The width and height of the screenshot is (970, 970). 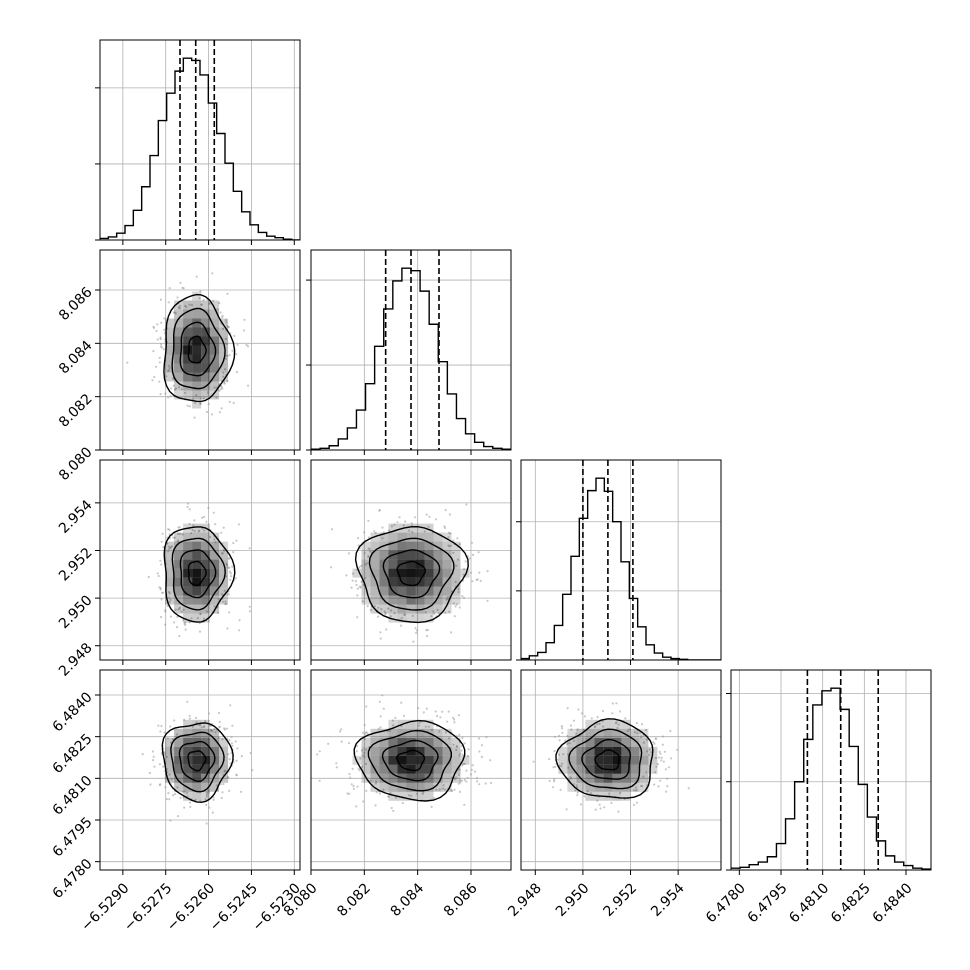 What do you see at coordinates (831, 770) in the screenshot?
I see `panel-frame` at bounding box center [831, 770].